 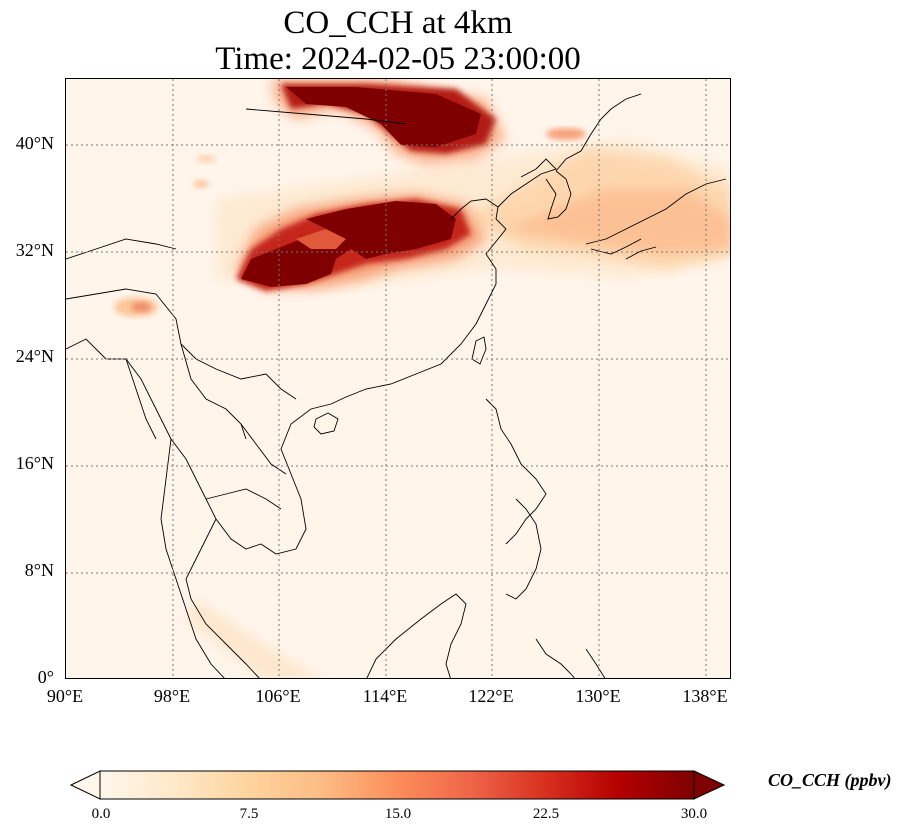 What do you see at coordinates (85, 785) in the screenshot?
I see `colorbar-min-extend` at bounding box center [85, 785].